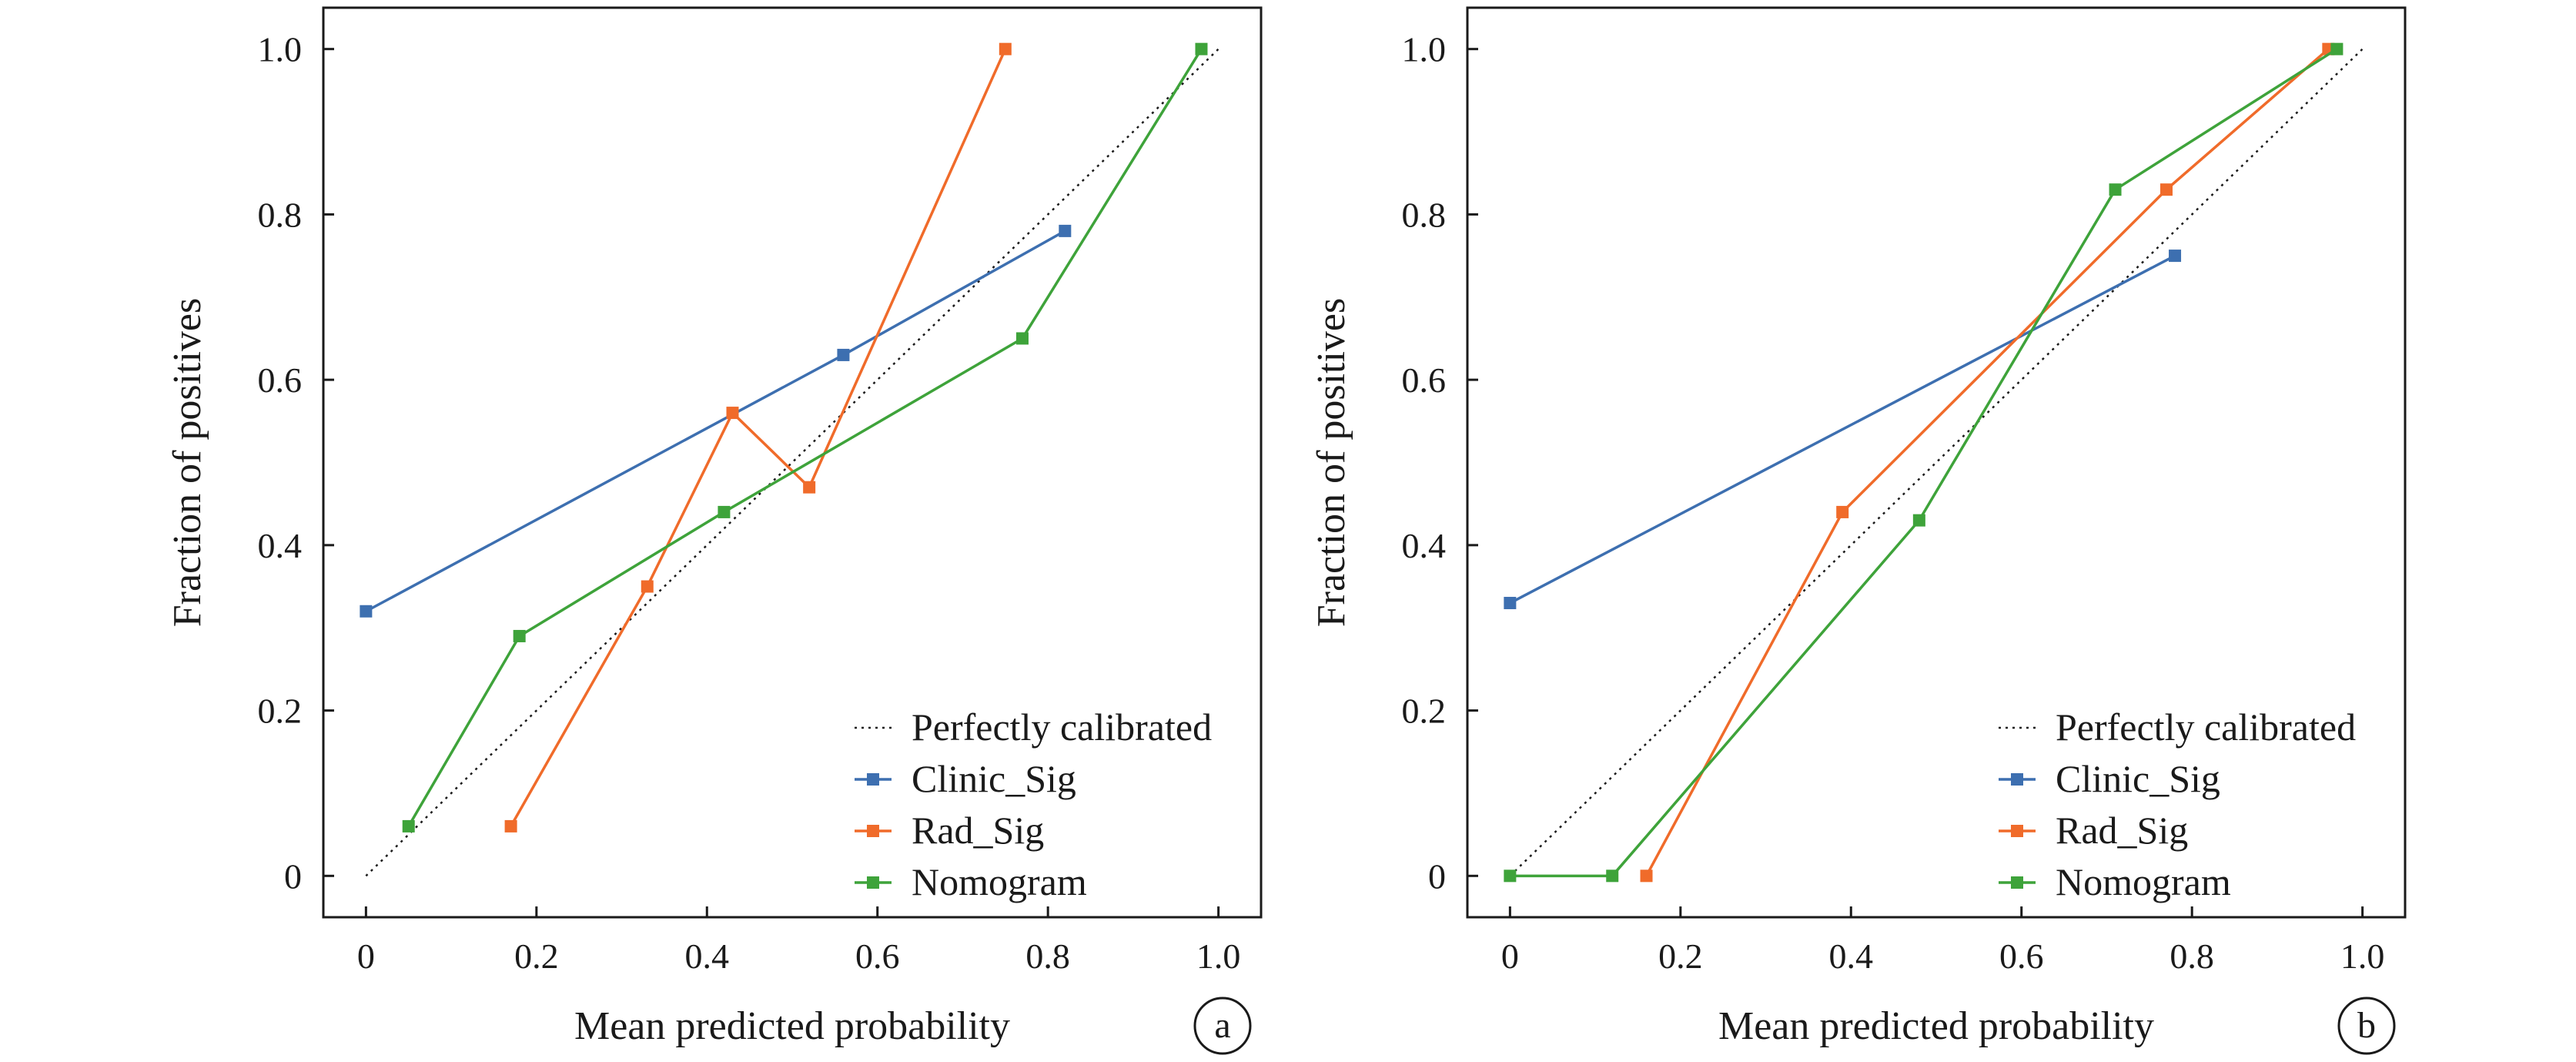  I want to click on panel-label: b, so click(2366, 1025).